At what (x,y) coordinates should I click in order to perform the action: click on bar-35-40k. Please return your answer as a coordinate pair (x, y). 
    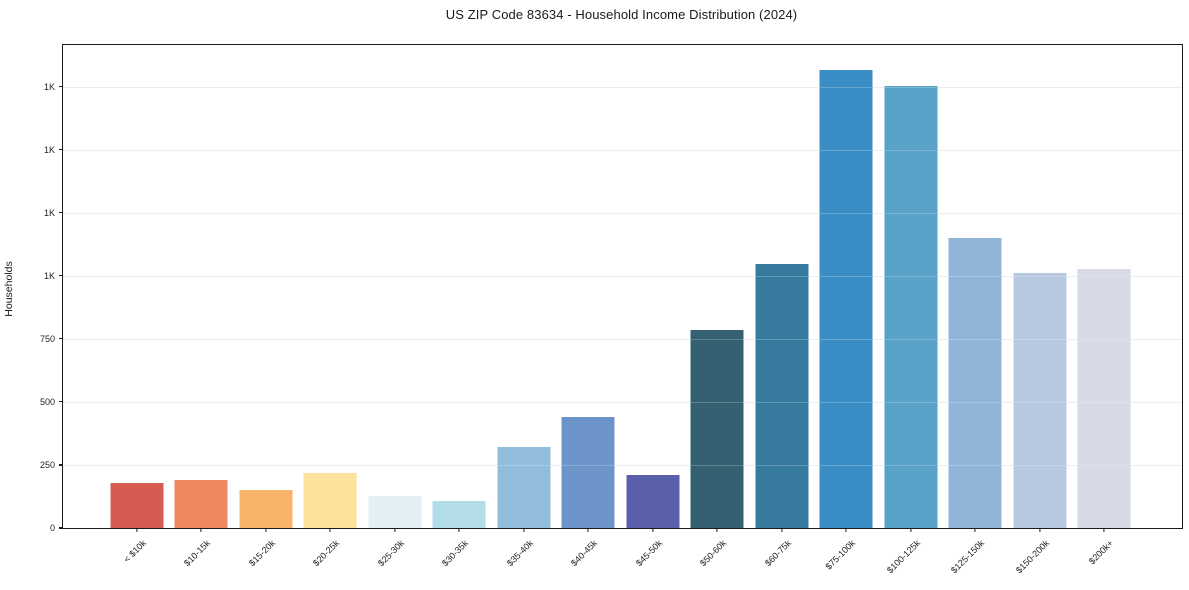
    Looking at the image, I should click on (523, 487).